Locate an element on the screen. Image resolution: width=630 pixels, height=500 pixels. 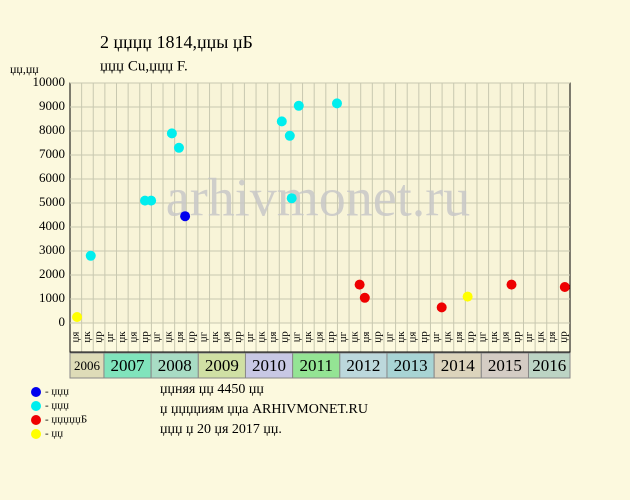
x-tick-label: 2011 is located at coordinates (316, 365).